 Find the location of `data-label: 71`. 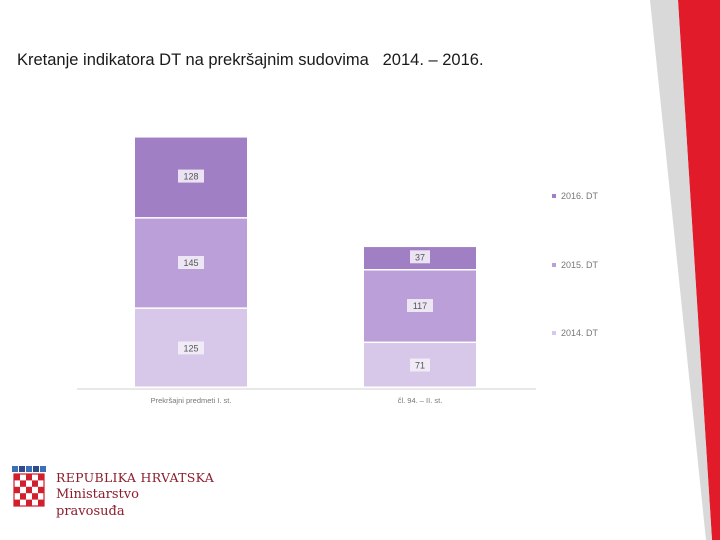

data-label: 71 is located at coordinates (420, 366).